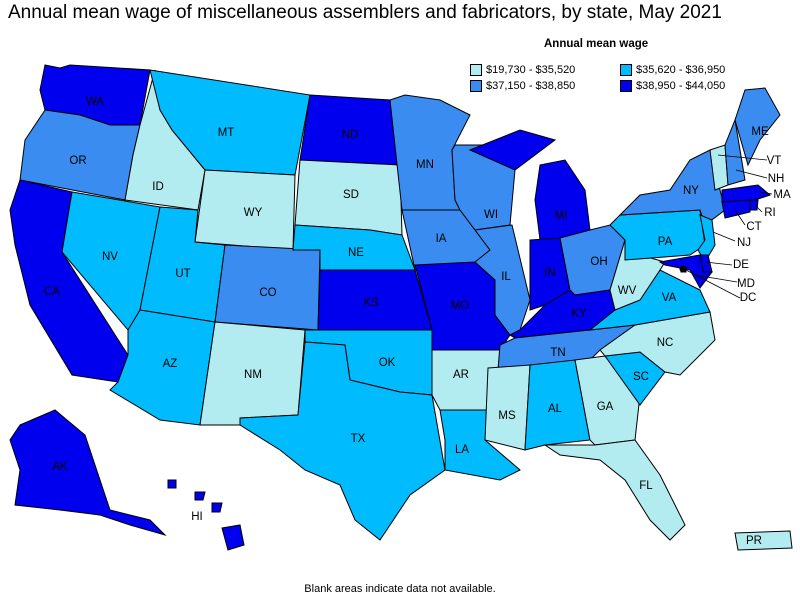  I want to click on state-label-nj: NJ, so click(744, 243).